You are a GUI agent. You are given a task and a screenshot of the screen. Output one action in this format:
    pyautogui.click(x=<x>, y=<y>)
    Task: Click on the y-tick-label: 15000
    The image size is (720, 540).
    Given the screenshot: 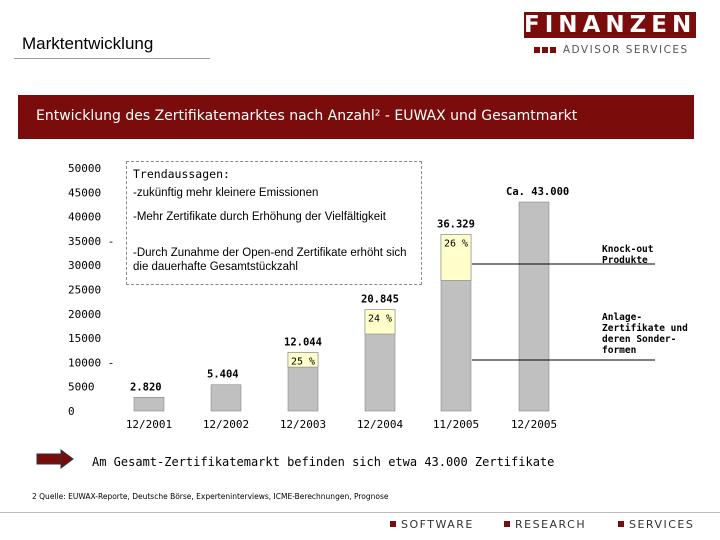 What is the action you would take?
    pyautogui.click(x=84, y=338)
    